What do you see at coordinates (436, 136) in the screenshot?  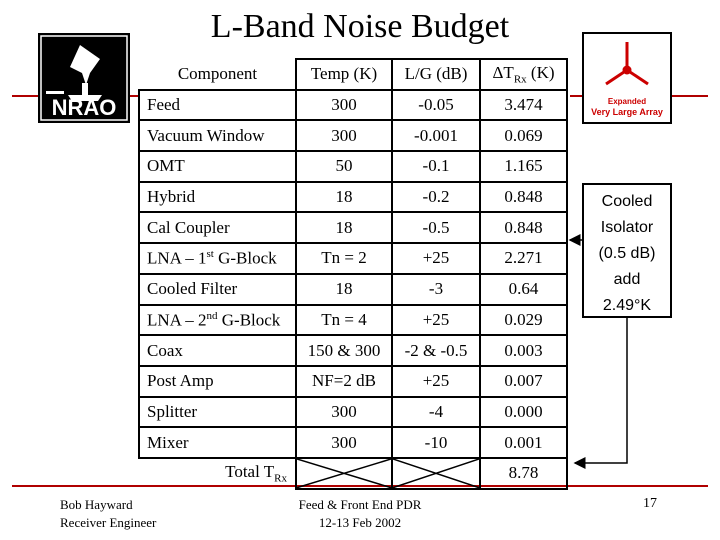 I see `row-lg: -0.001` at bounding box center [436, 136].